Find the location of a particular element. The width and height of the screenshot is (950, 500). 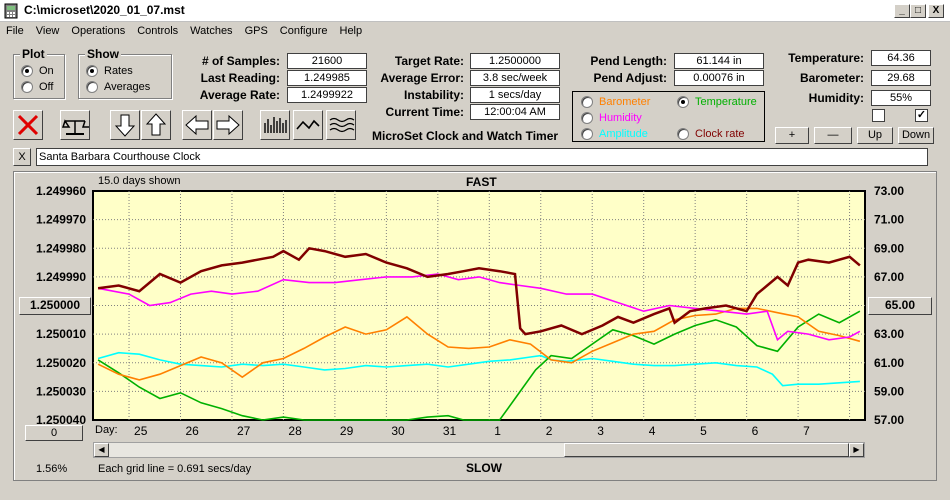

menu-configure: Configure is located at coordinates (303, 31).